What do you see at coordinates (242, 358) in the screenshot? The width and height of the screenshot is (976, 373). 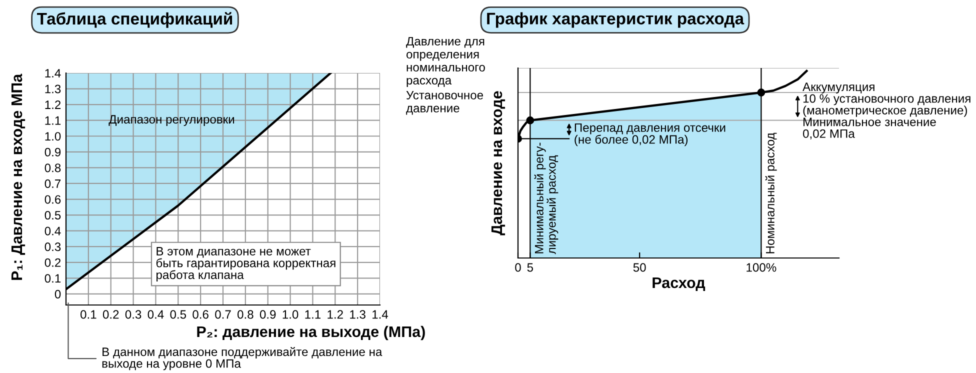 I see `text: В данном диапазоне поддерживайте давление на выходе на уровне 0 МПа` at bounding box center [242, 358].